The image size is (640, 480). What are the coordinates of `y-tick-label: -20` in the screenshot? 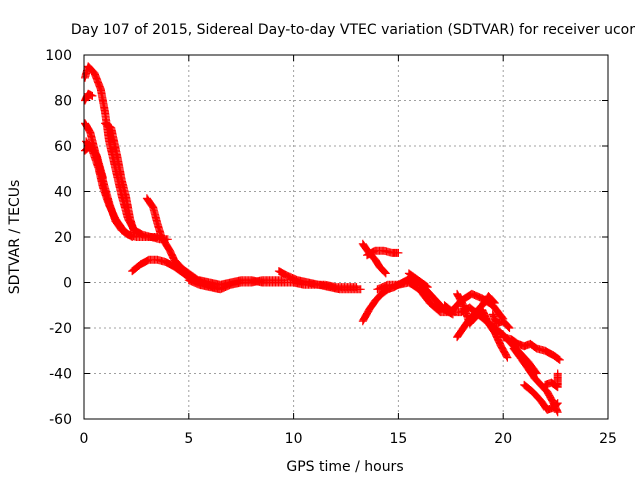 It's located at (60, 329).